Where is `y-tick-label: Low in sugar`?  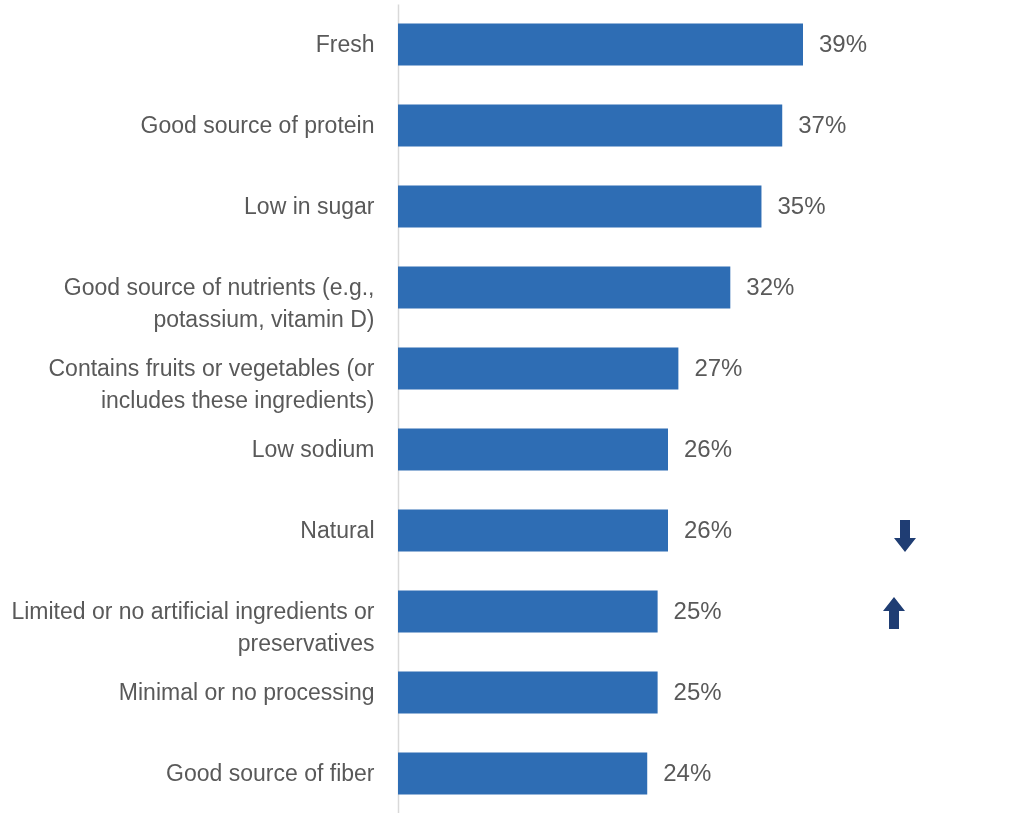 y-tick-label: Low in sugar is located at coordinates (309, 205).